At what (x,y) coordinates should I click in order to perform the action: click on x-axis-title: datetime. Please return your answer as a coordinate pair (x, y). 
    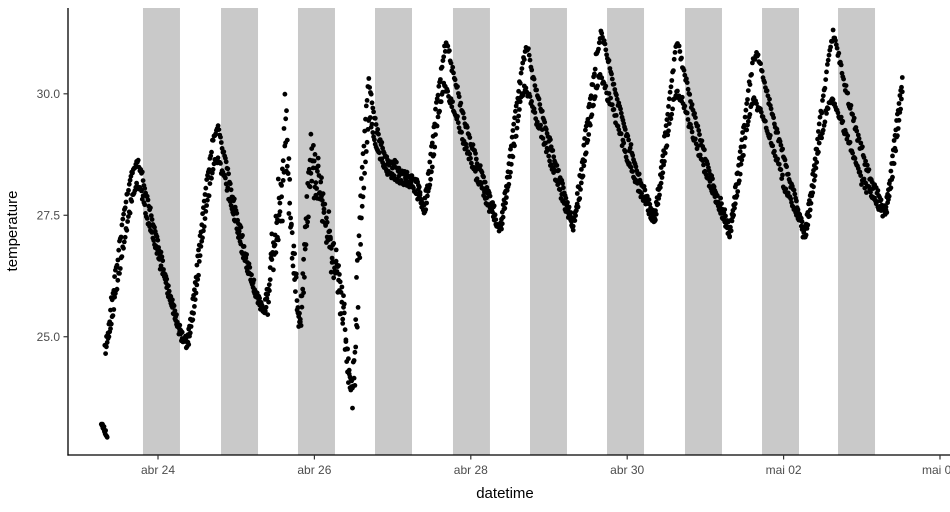
    Looking at the image, I should click on (505, 493).